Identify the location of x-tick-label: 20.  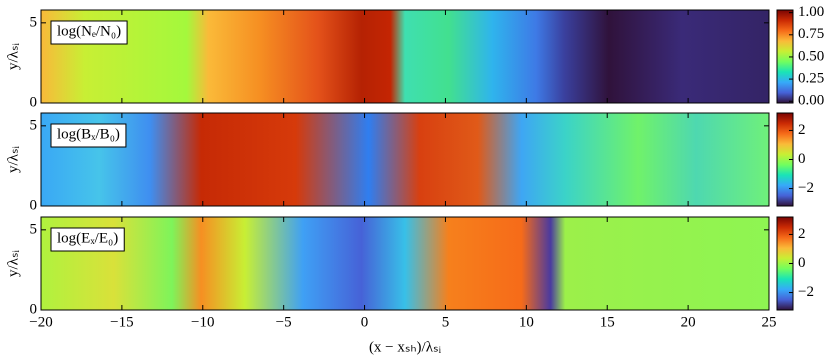
(688, 322).